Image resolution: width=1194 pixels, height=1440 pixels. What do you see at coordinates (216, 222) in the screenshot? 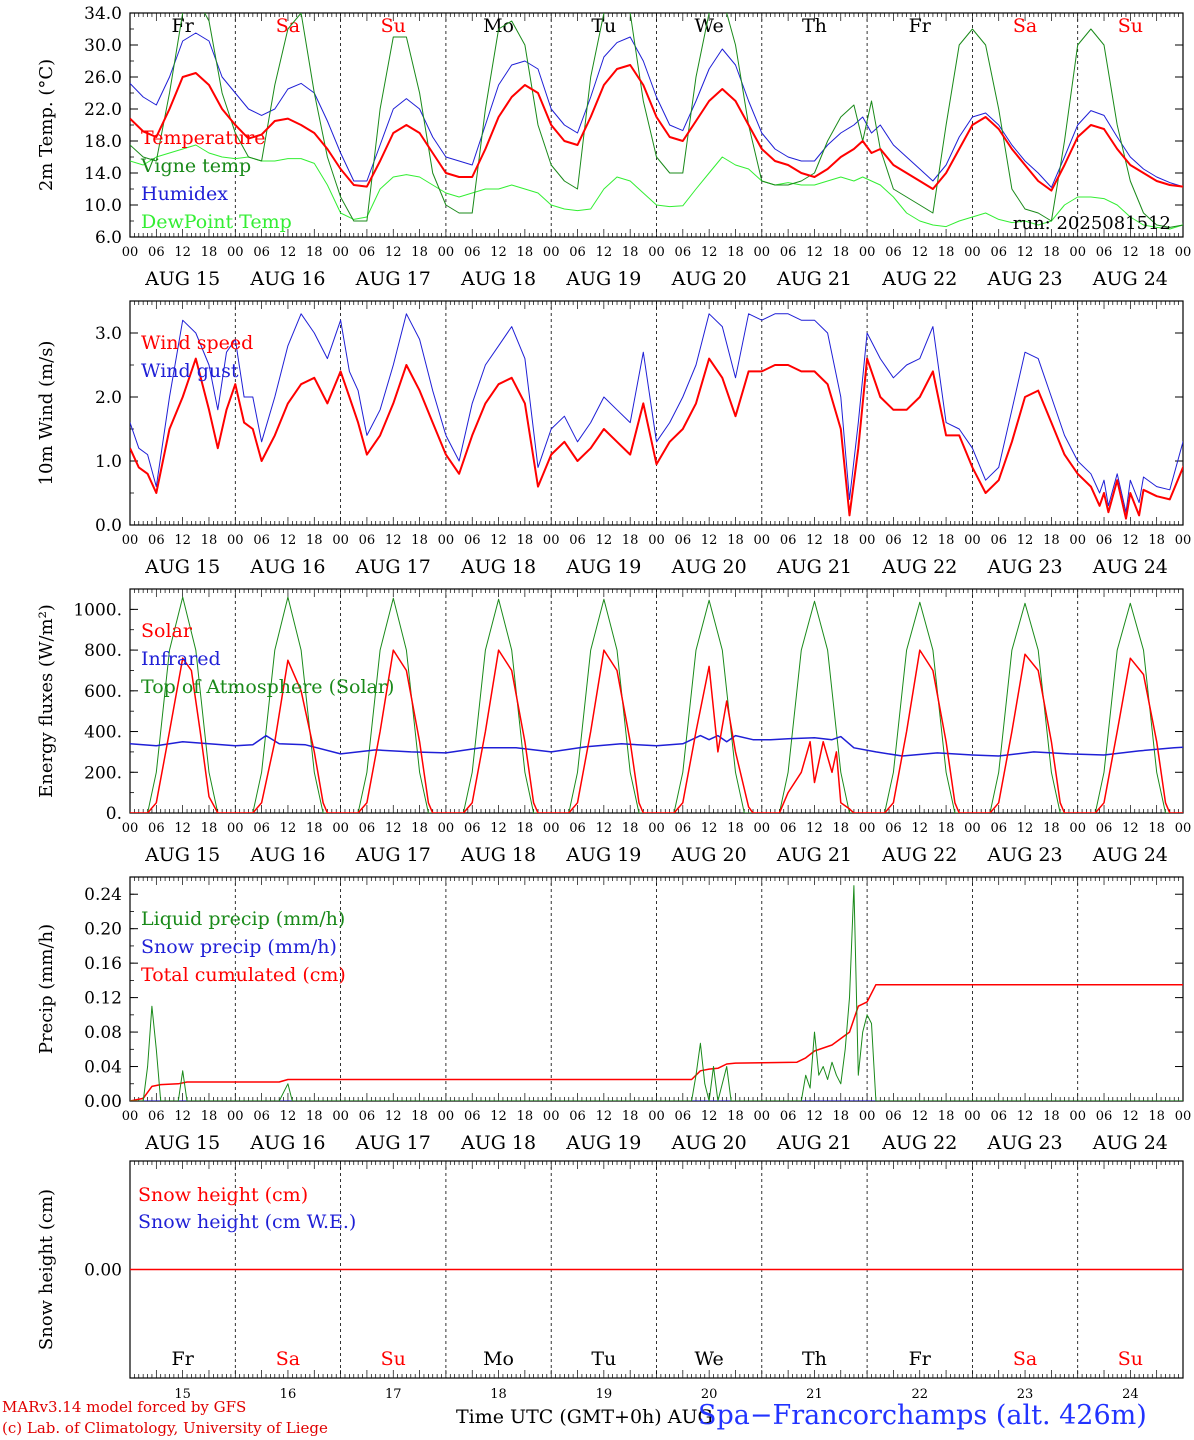
I see `legend-entry: DewPoint Temp` at bounding box center [216, 222].